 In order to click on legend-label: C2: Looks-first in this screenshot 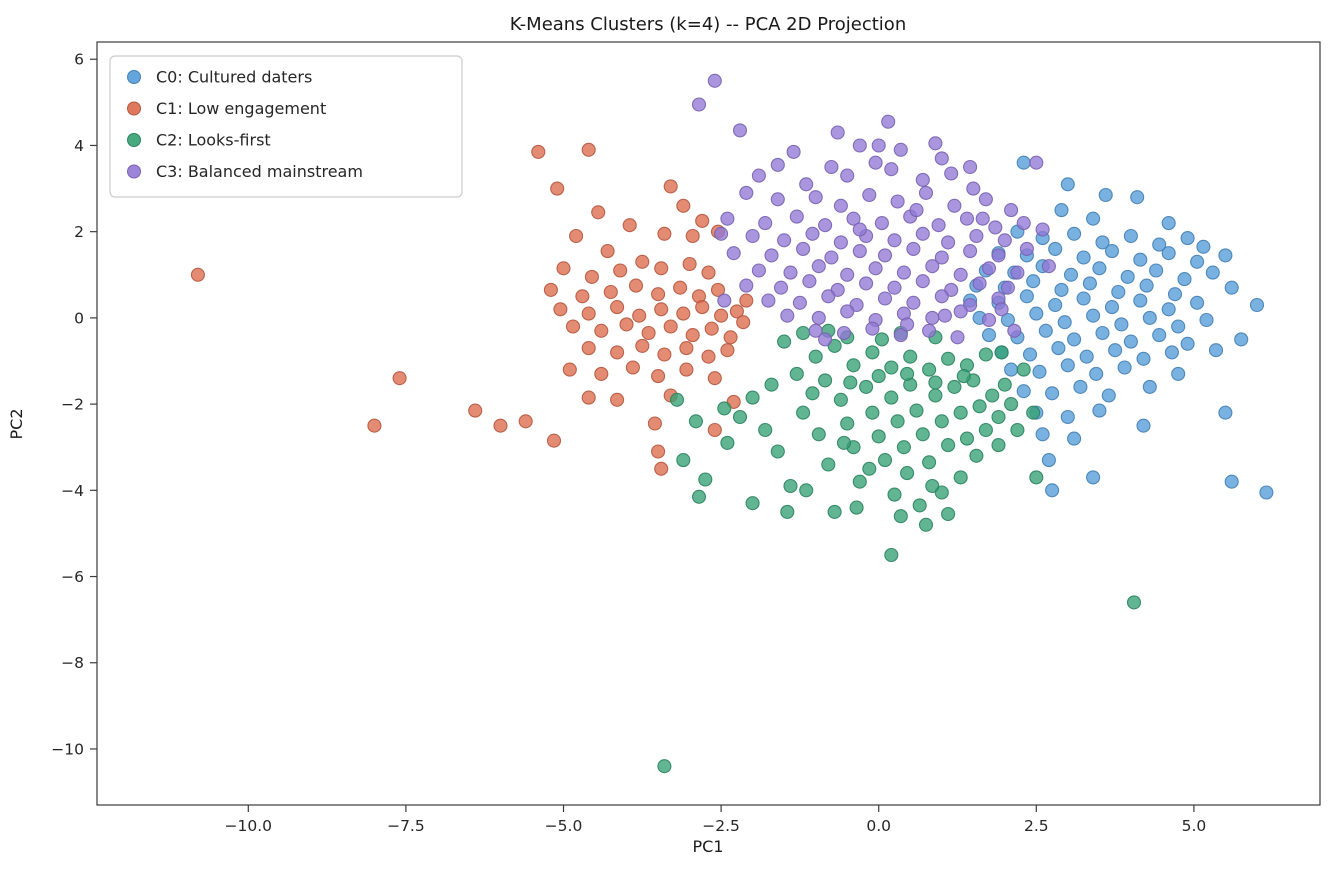, I will do `click(213, 140)`.